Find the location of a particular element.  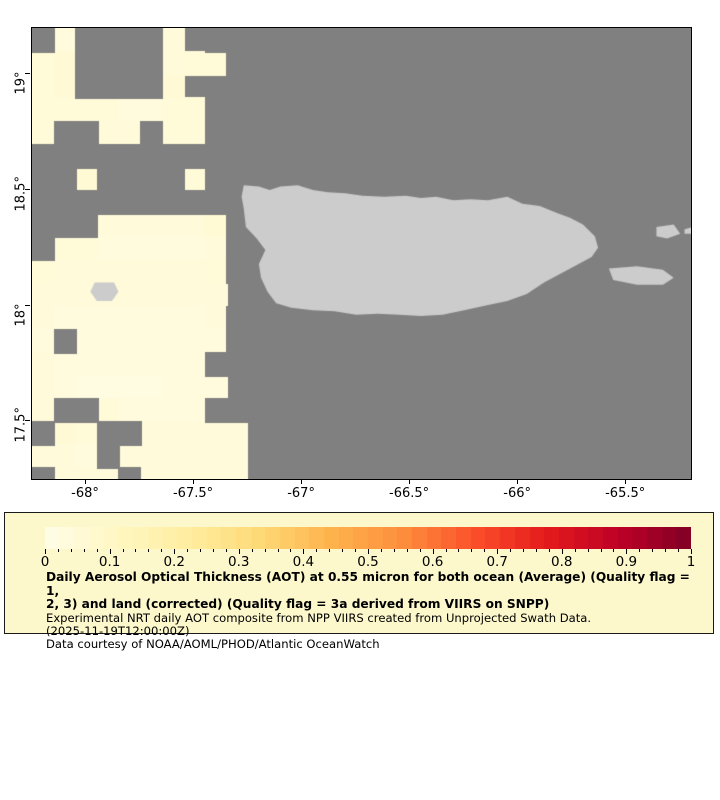

colorbar-tick-label: 0.2 is located at coordinates (174, 562).